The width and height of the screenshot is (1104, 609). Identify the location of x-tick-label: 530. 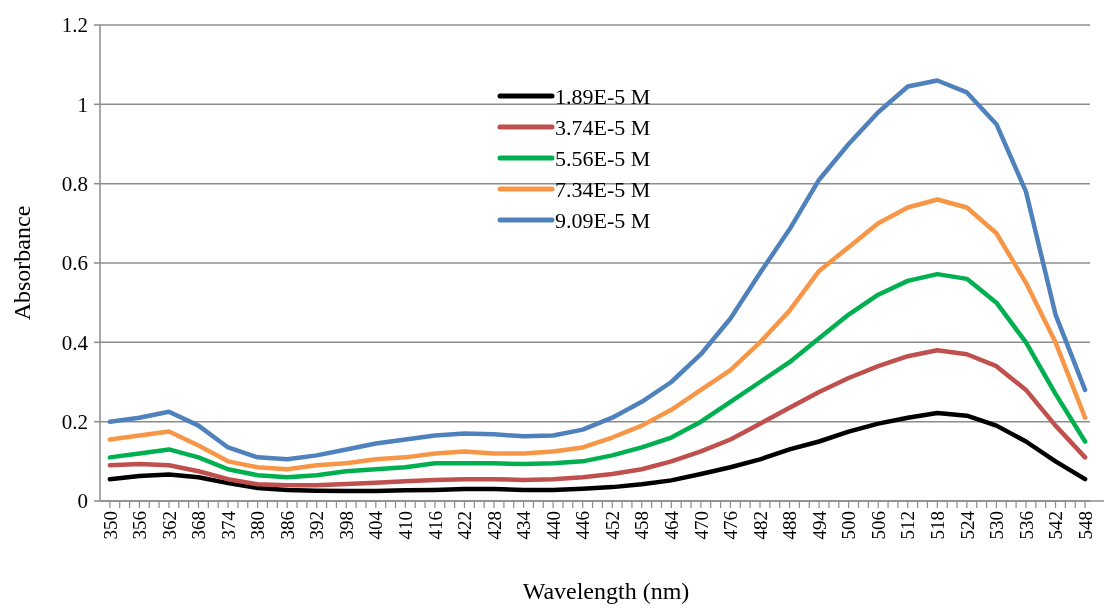
(997, 525).